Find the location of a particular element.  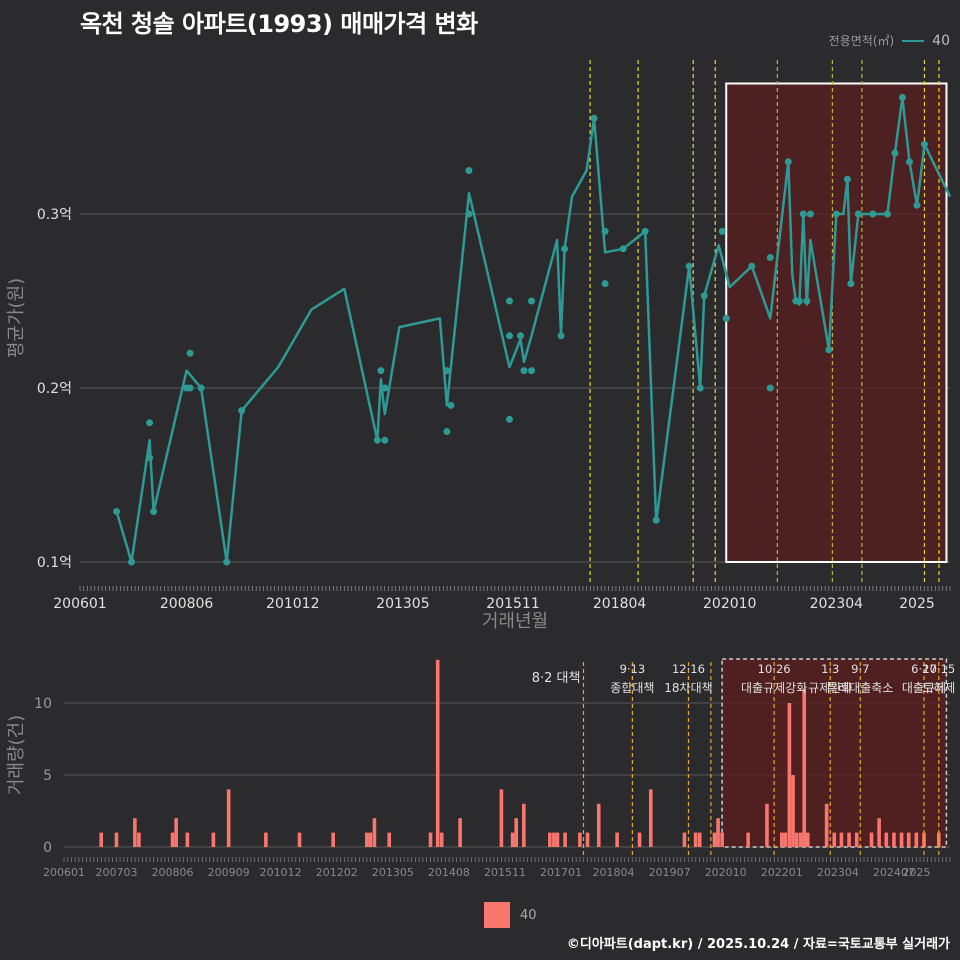

legend-bottom: 40 is located at coordinates (510, 915).